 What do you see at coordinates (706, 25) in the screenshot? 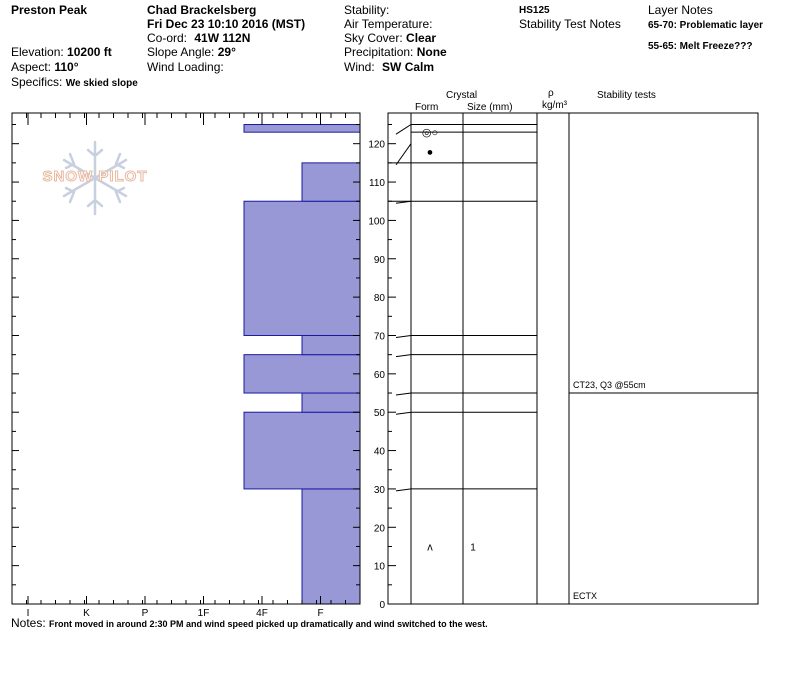
I see `layer-note-1: 65-70: Problematic layer` at bounding box center [706, 25].